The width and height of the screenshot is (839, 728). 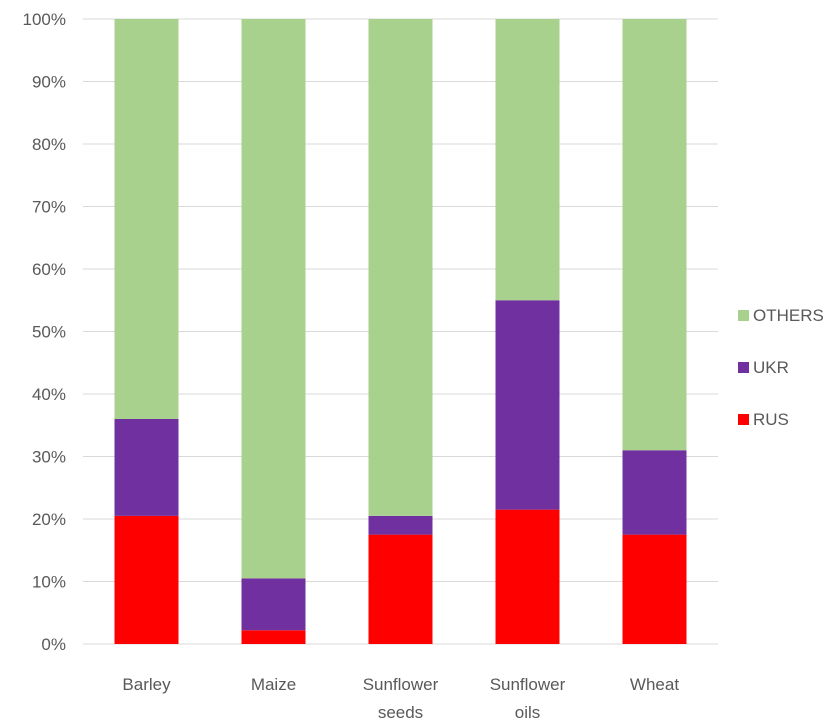 I want to click on y-axis-tick-labels: 0% 10% 20% 30% 40% 50% 60% 70% 80% 90% 100%, so click(x=44, y=332).